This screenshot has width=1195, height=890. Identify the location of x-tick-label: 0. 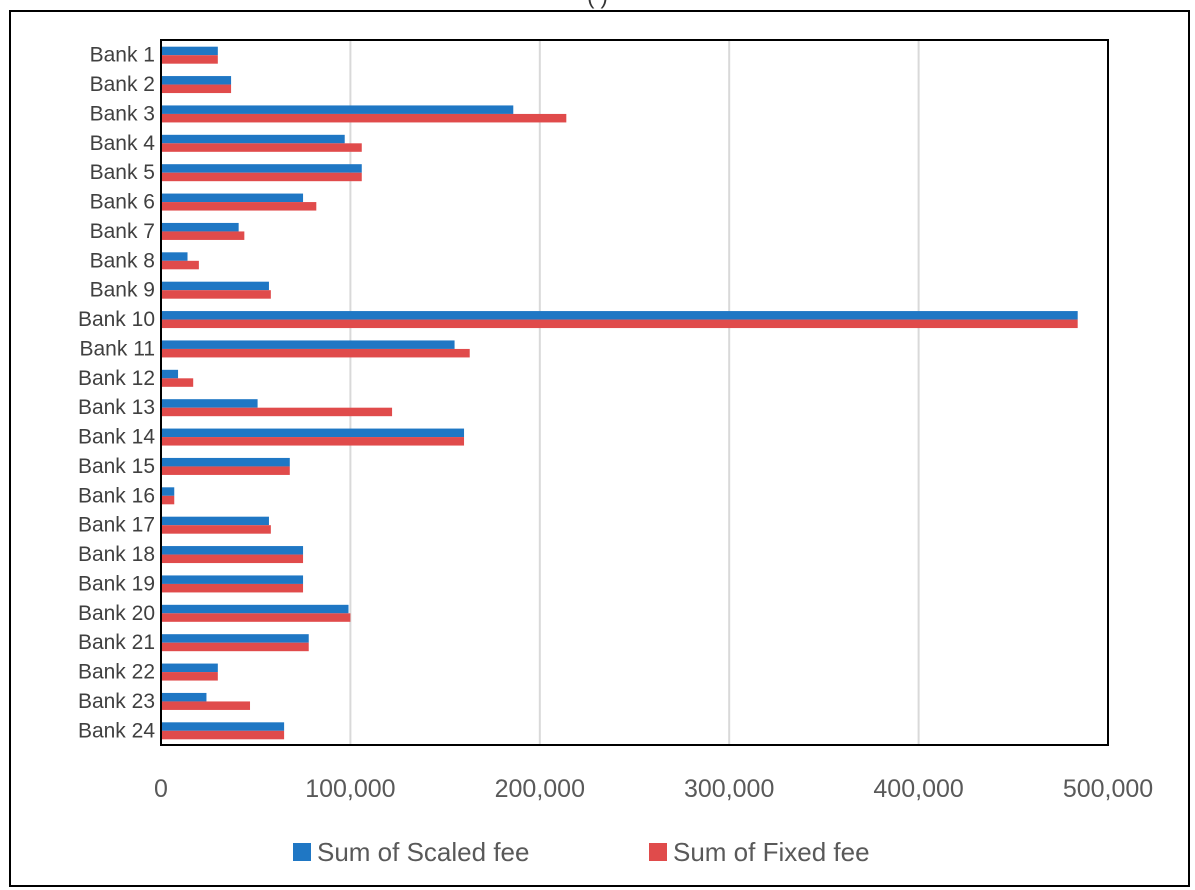
(161, 789).